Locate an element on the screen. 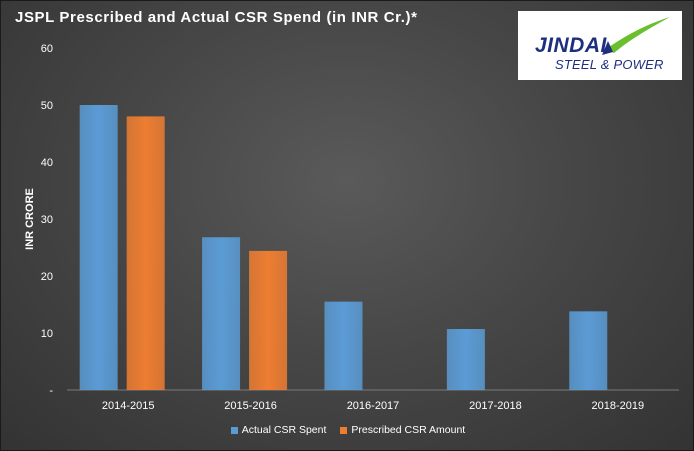 This screenshot has width=694, height=451. legend-item-prescribed: Prescribed CSR Amount is located at coordinates (402, 430).